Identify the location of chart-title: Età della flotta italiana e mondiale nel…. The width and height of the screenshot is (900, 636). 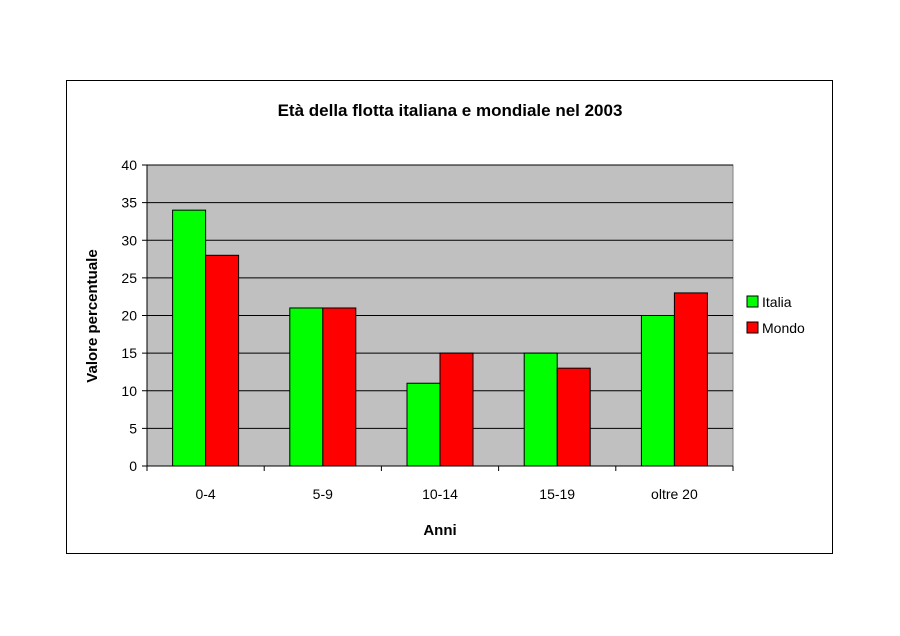
(450, 110).